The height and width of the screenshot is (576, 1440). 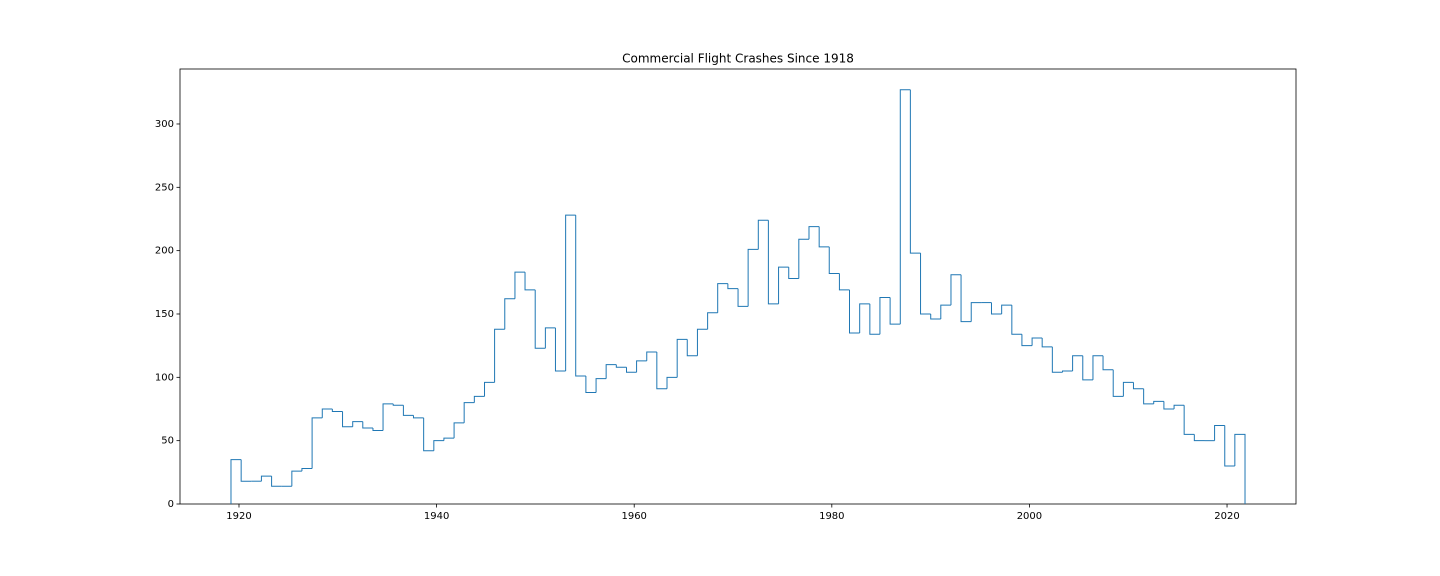 What do you see at coordinates (1029, 516) in the screenshot?
I see `x-tick-label: 2000` at bounding box center [1029, 516].